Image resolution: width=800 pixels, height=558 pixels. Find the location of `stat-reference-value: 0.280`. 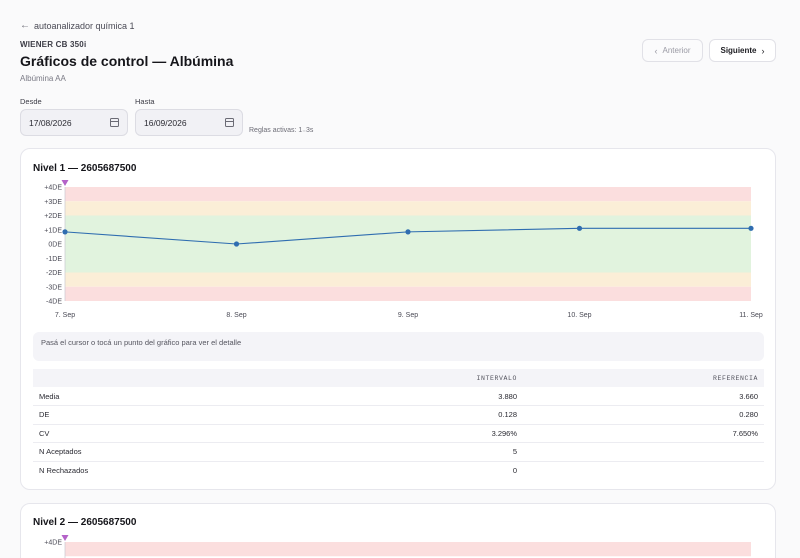

stat-reference-value: 0.280 is located at coordinates (643, 415).